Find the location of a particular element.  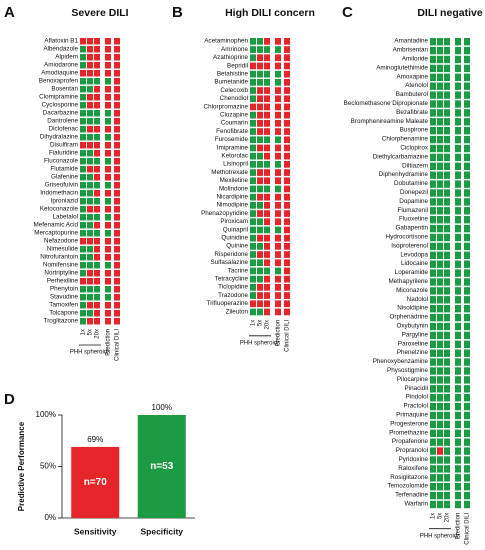

drug-name: Amodiaquine is located at coordinates (59, 73).